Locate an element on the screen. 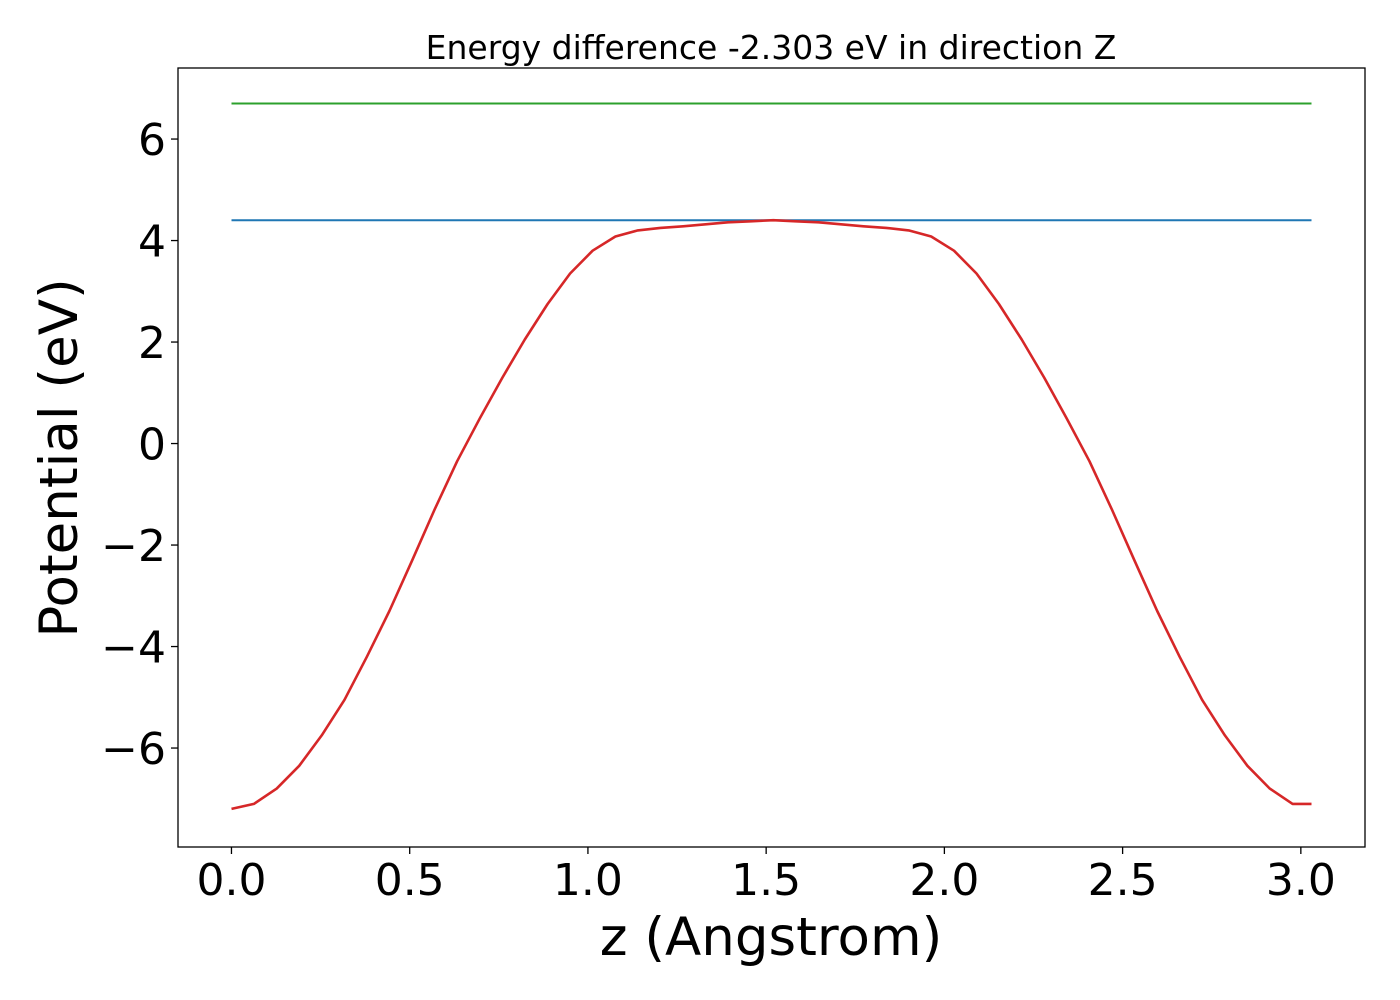  y-tick-label: 0 is located at coordinates (152, 445).